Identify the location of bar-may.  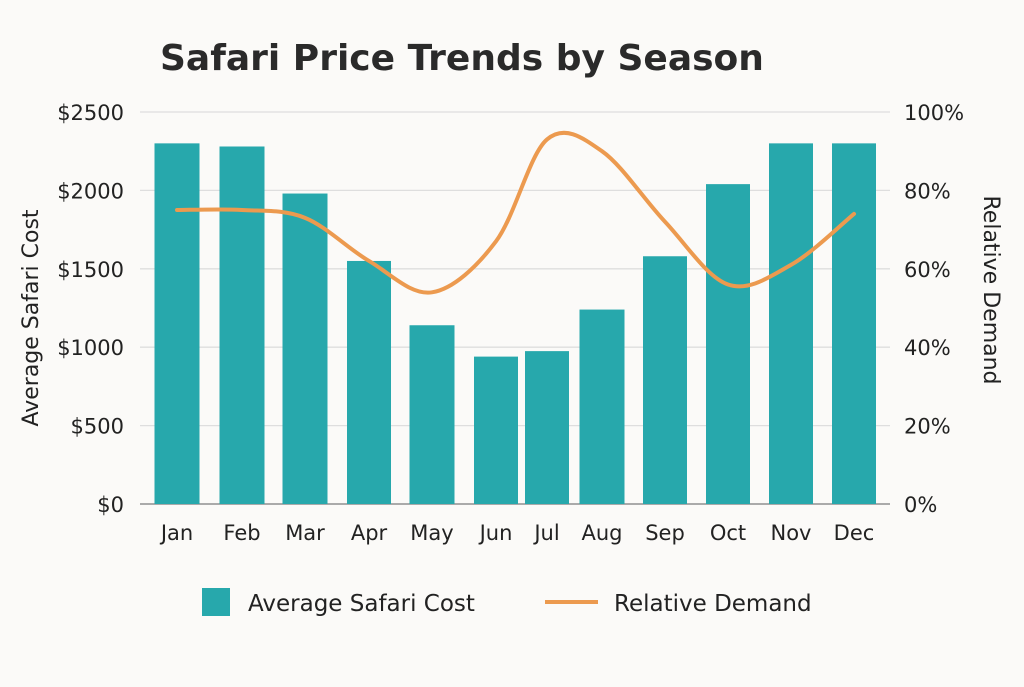
(432, 414).